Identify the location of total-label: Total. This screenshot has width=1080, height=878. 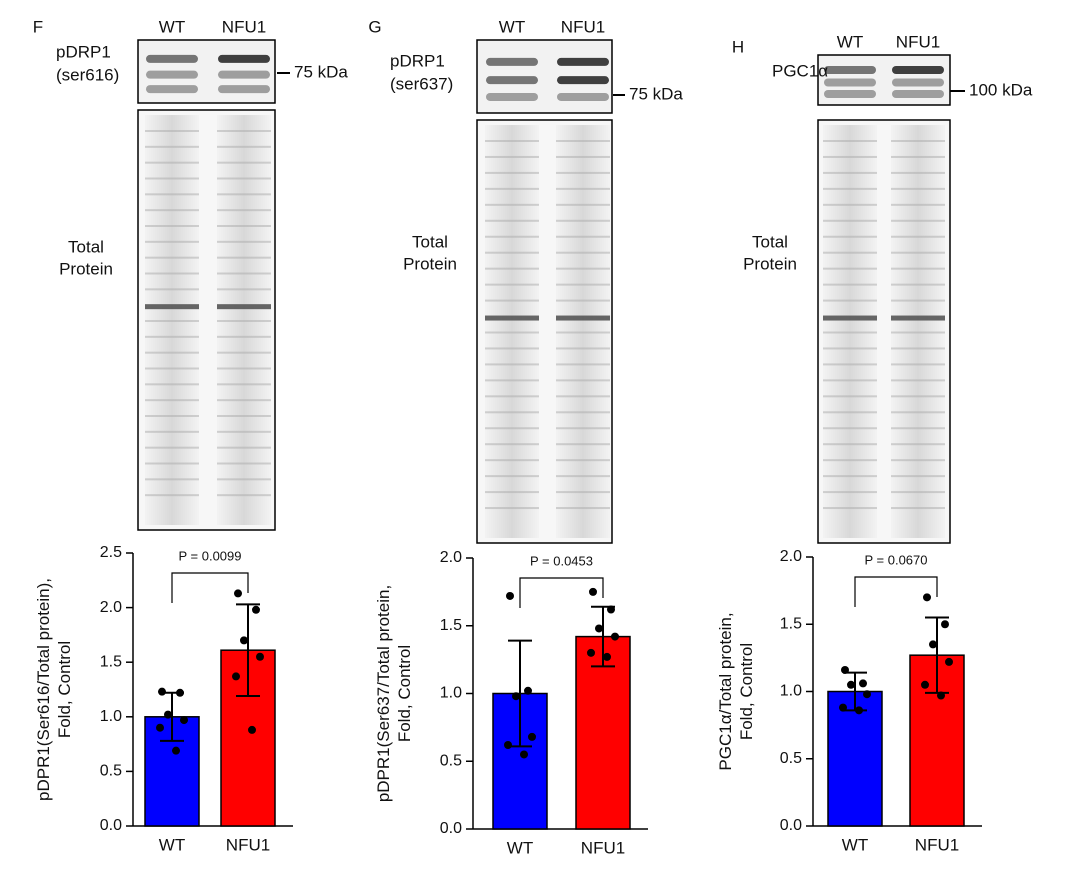
(770, 241).